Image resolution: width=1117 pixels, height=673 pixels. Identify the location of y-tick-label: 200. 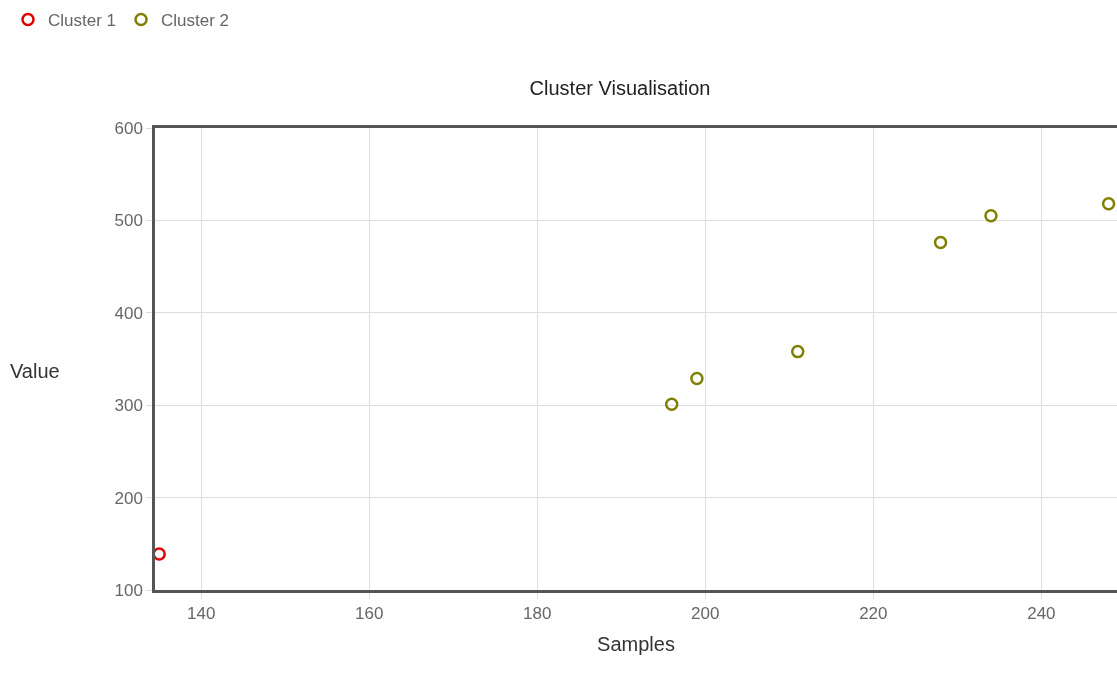
(128, 498).